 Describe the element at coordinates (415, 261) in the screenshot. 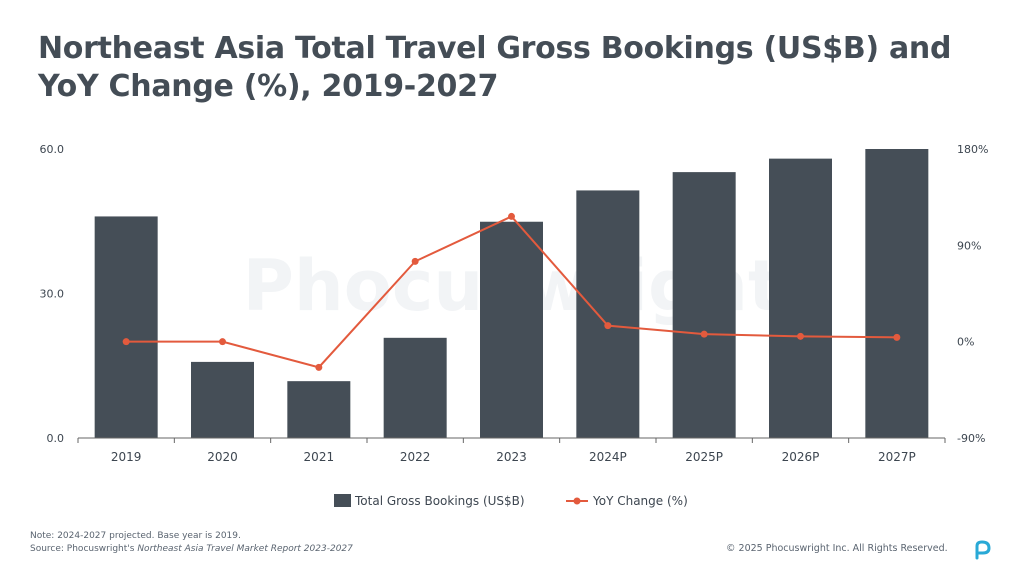

I see `yoy-point-2022` at that location.